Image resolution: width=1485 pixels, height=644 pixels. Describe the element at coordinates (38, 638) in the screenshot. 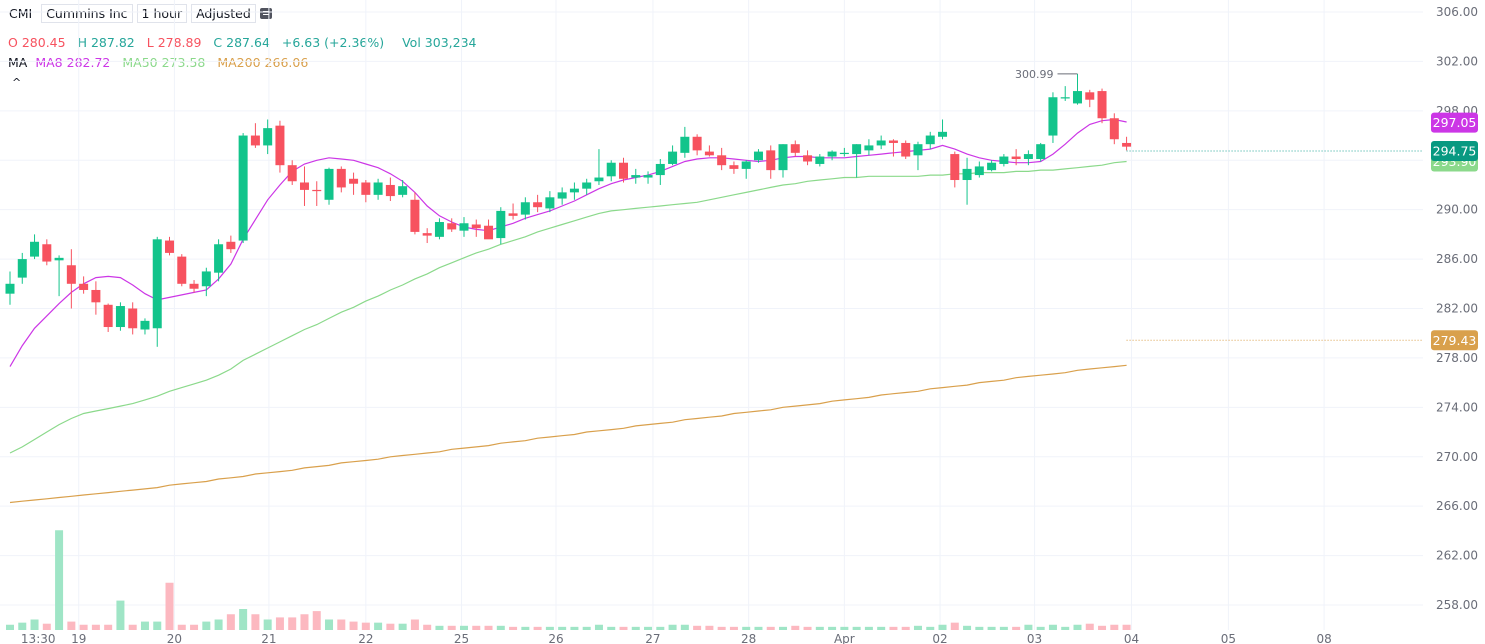

I see `time-tick-label: 13:30` at that location.